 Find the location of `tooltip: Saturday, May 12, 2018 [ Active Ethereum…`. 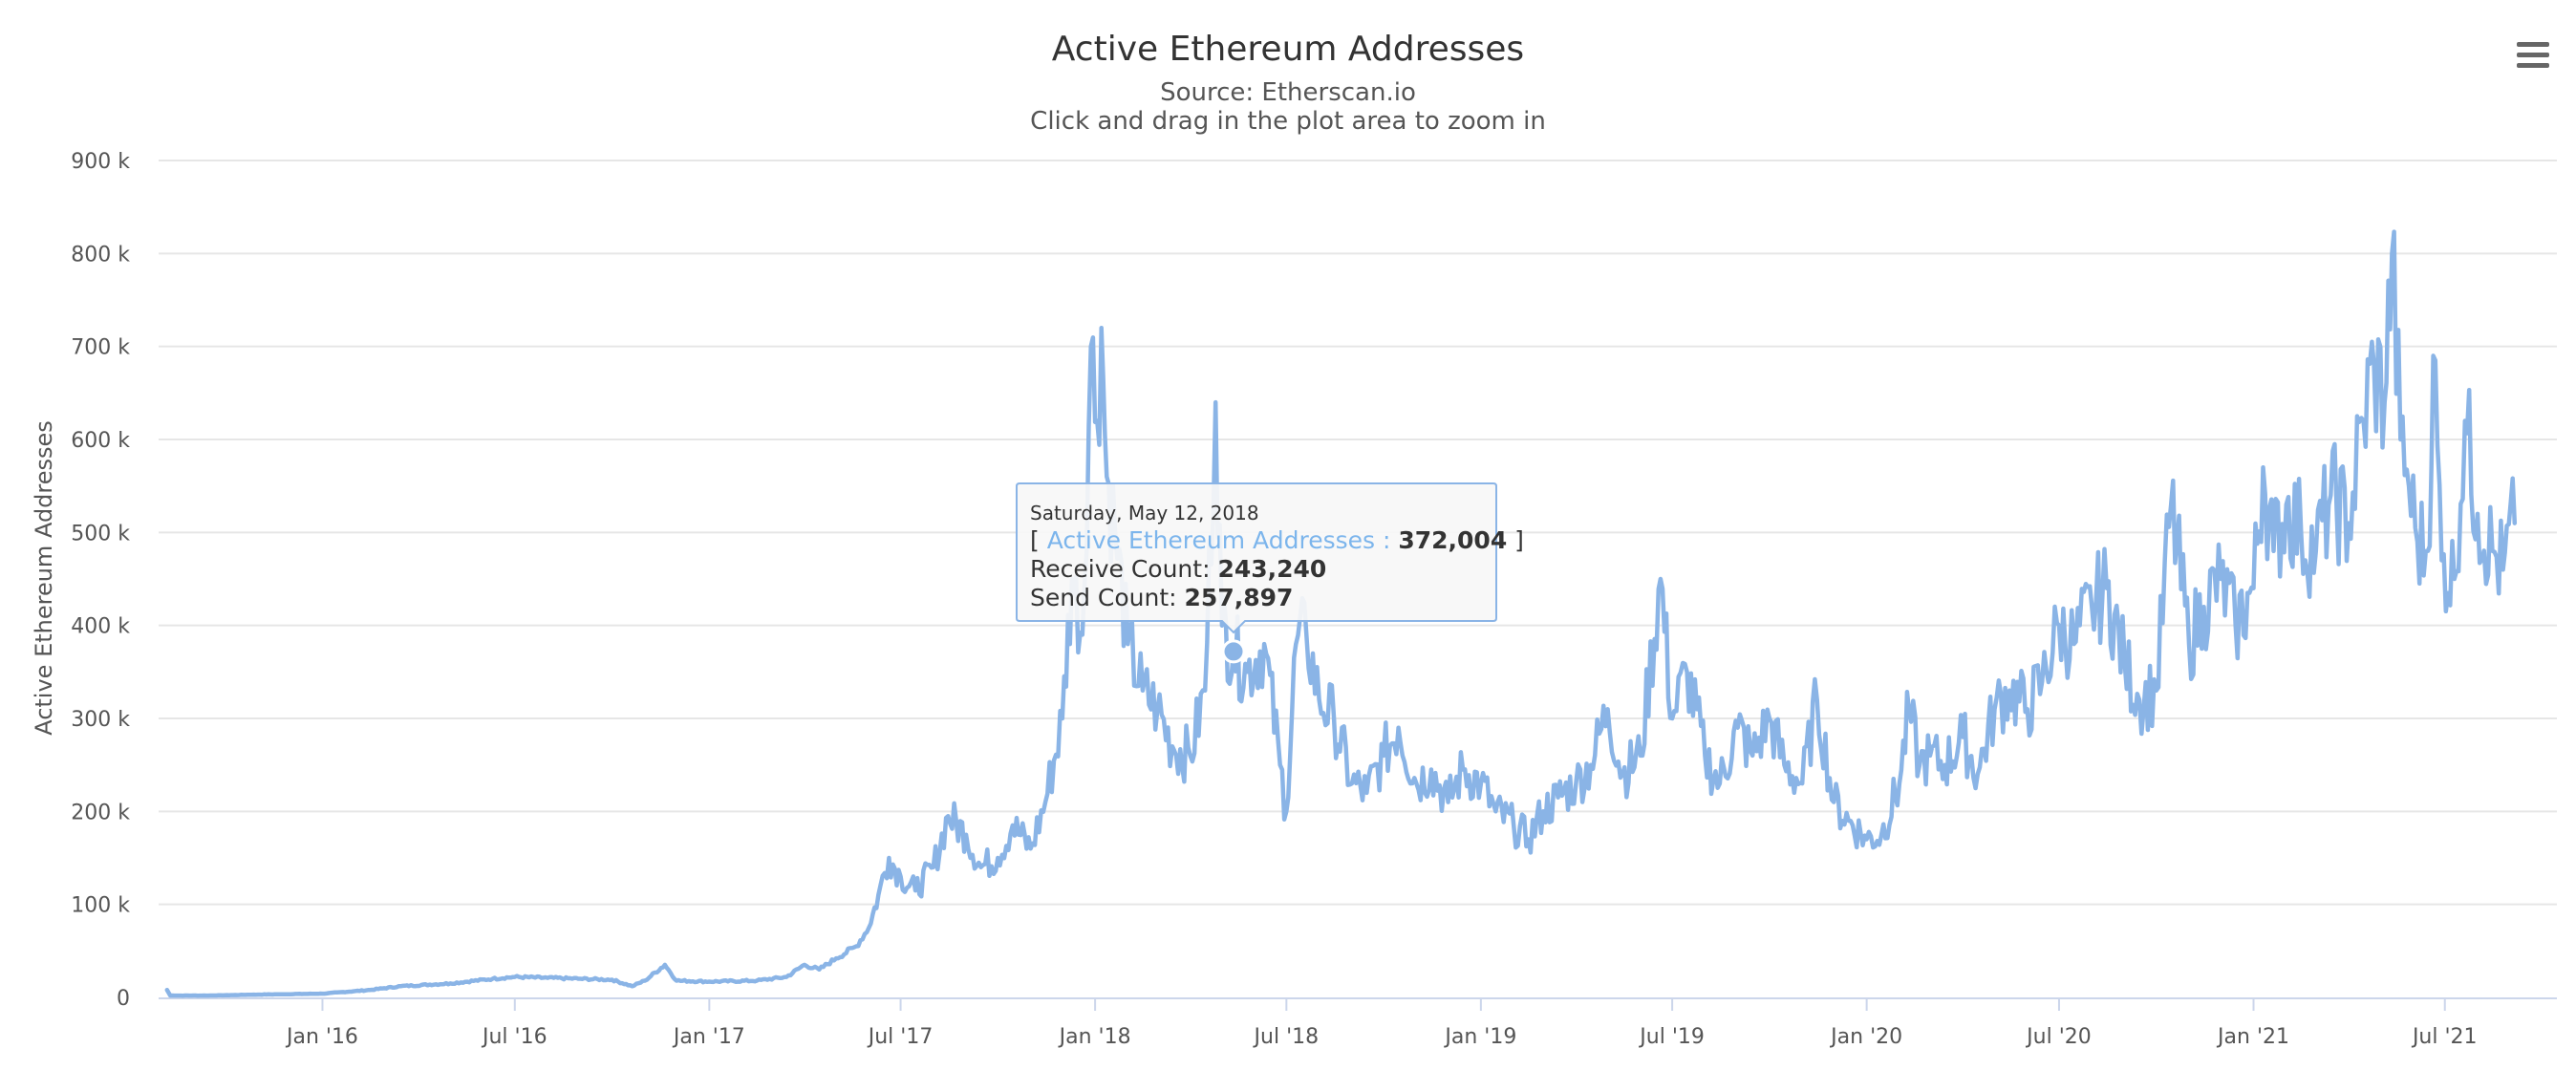

tooltip: Saturday, May 12, 2018 [ Active Ethereum… is located at coordinates (1270, 573).